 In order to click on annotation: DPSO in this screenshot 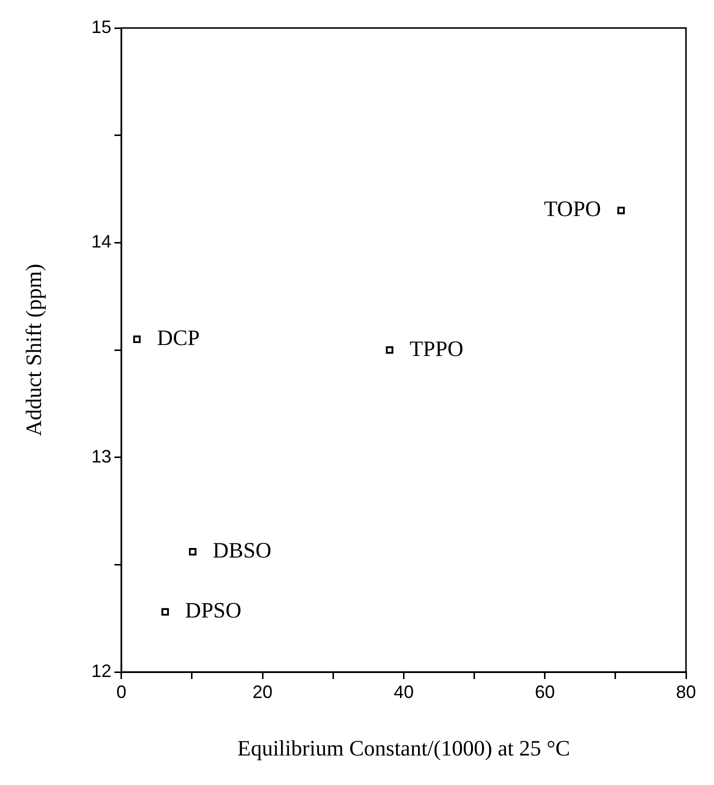, I will do `click(213, 610)`.